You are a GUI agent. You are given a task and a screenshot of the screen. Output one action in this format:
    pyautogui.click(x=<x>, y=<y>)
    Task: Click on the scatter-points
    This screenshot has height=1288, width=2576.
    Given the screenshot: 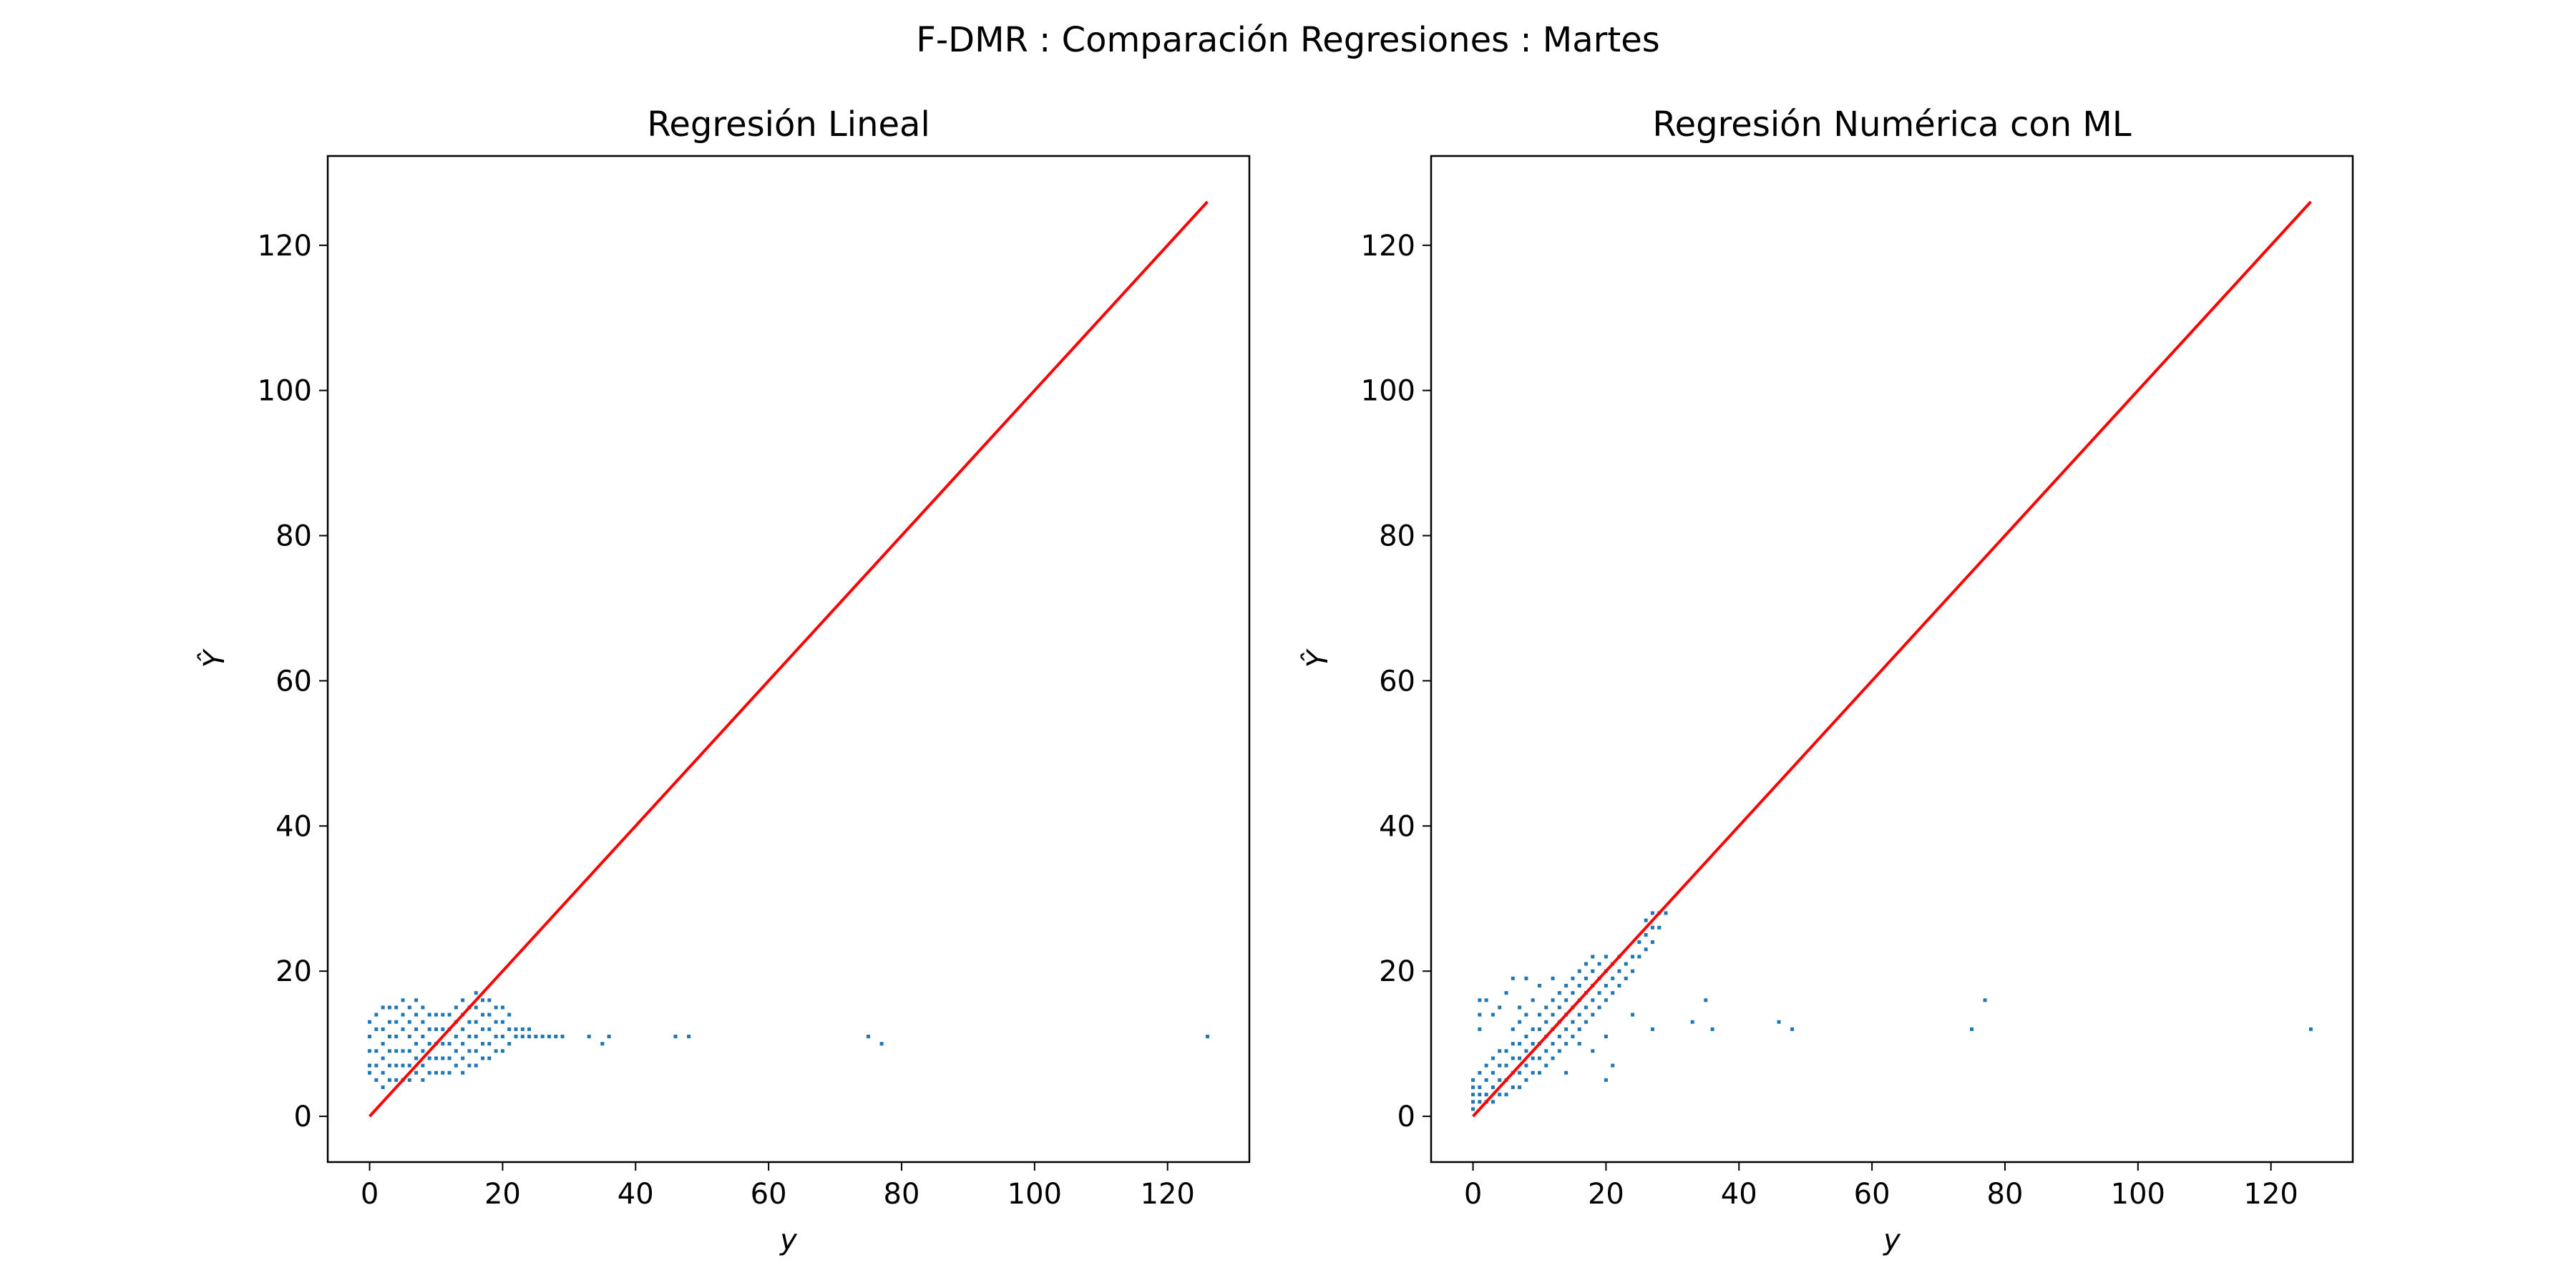 What is the action you would take?
    pyautogui.click(x=788, y=1040)
    